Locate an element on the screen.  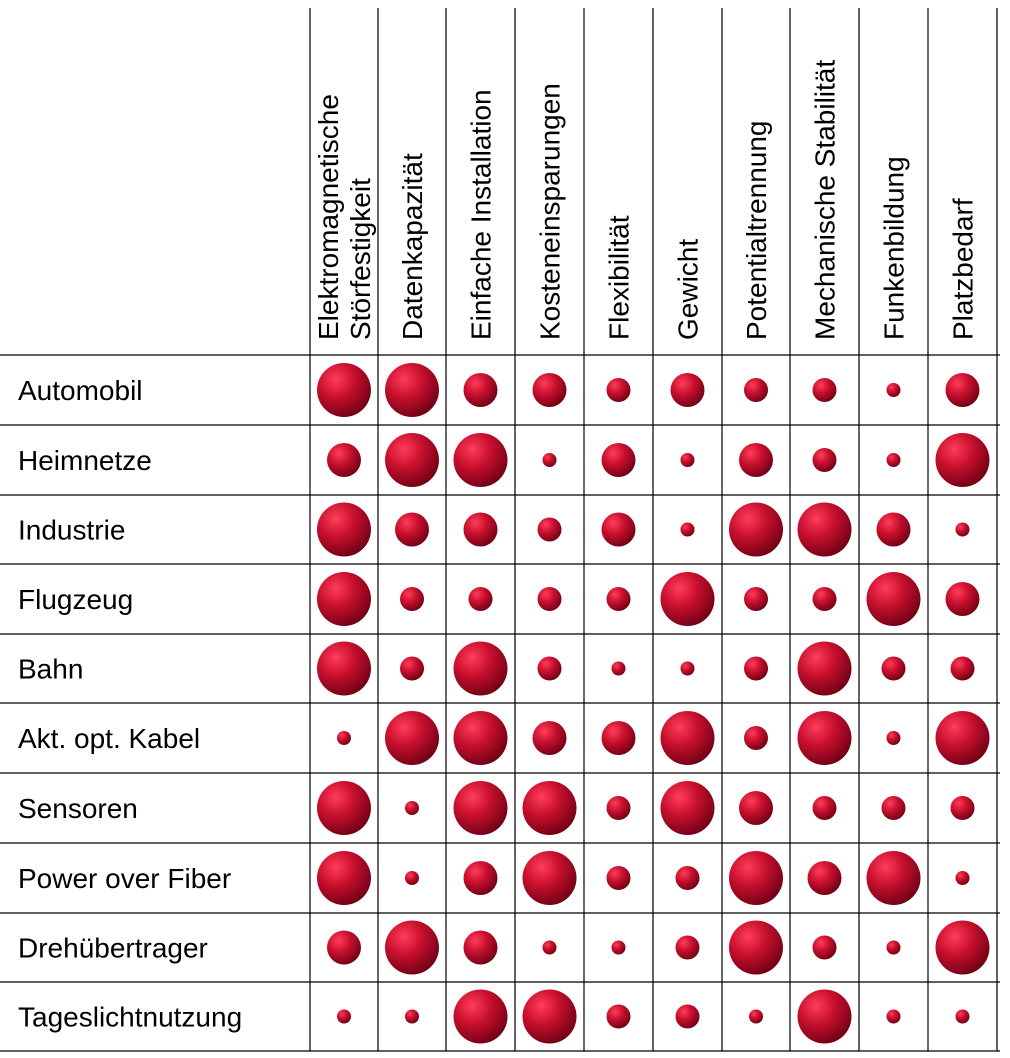
row-label: Akt. opt. Kabel is located at coordinates (109, 738).